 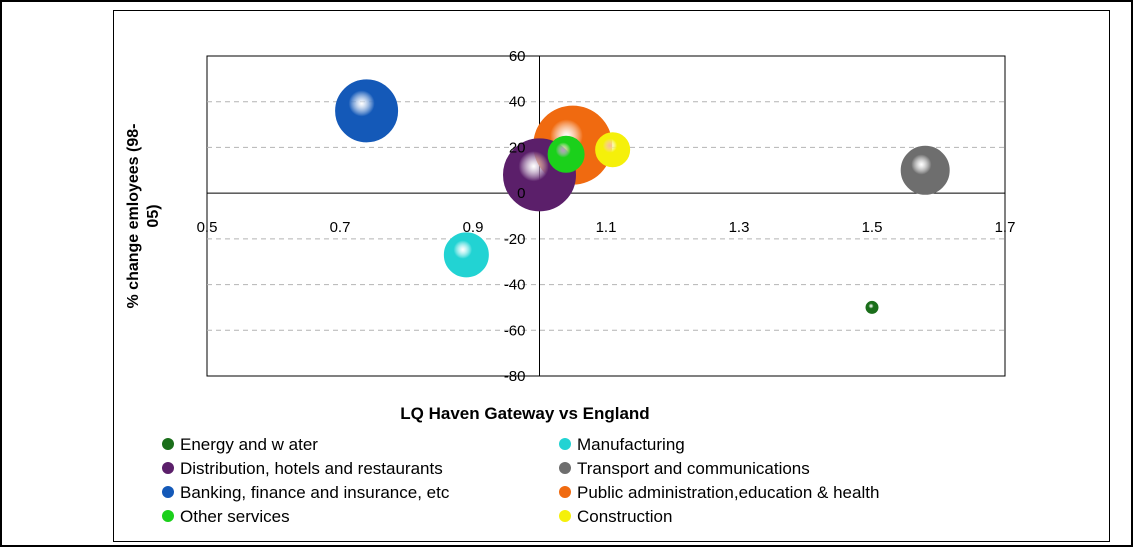 I want to click on legend-label: Public administration,education & health, so click(x=728, y=492).